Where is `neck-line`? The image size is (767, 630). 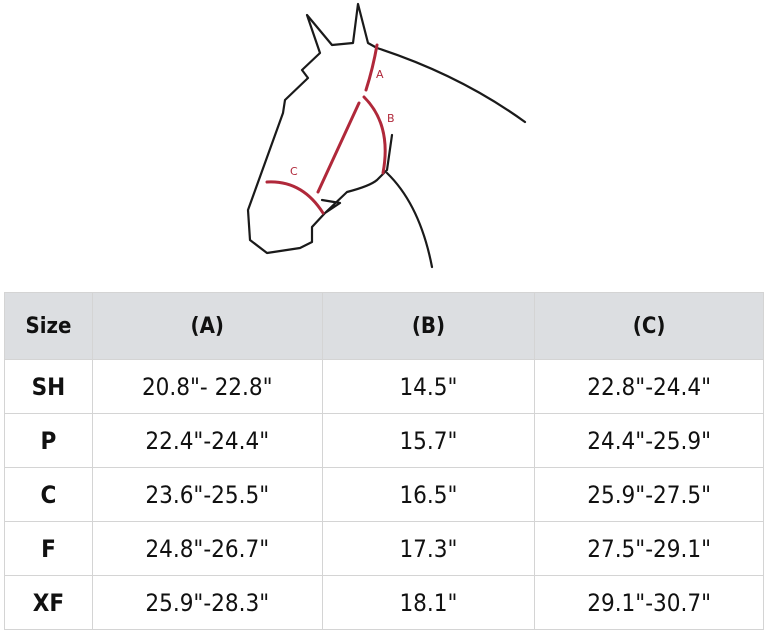
neck-line is located at coordinates (451, 85).